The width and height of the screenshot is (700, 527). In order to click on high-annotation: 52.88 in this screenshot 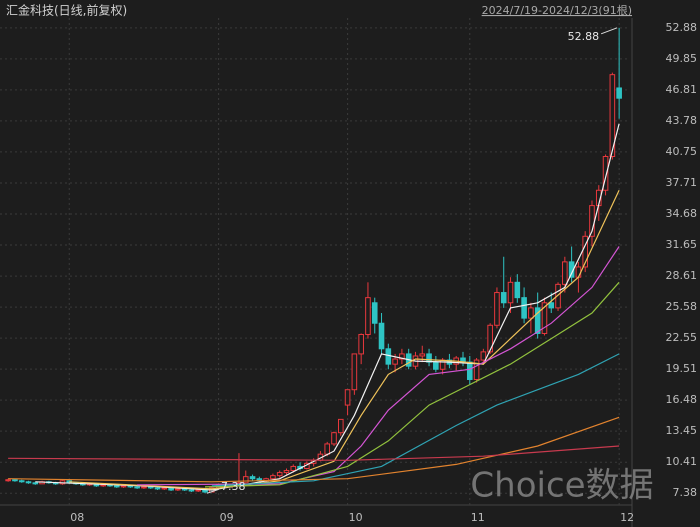, I will do `click(584, 36)`.